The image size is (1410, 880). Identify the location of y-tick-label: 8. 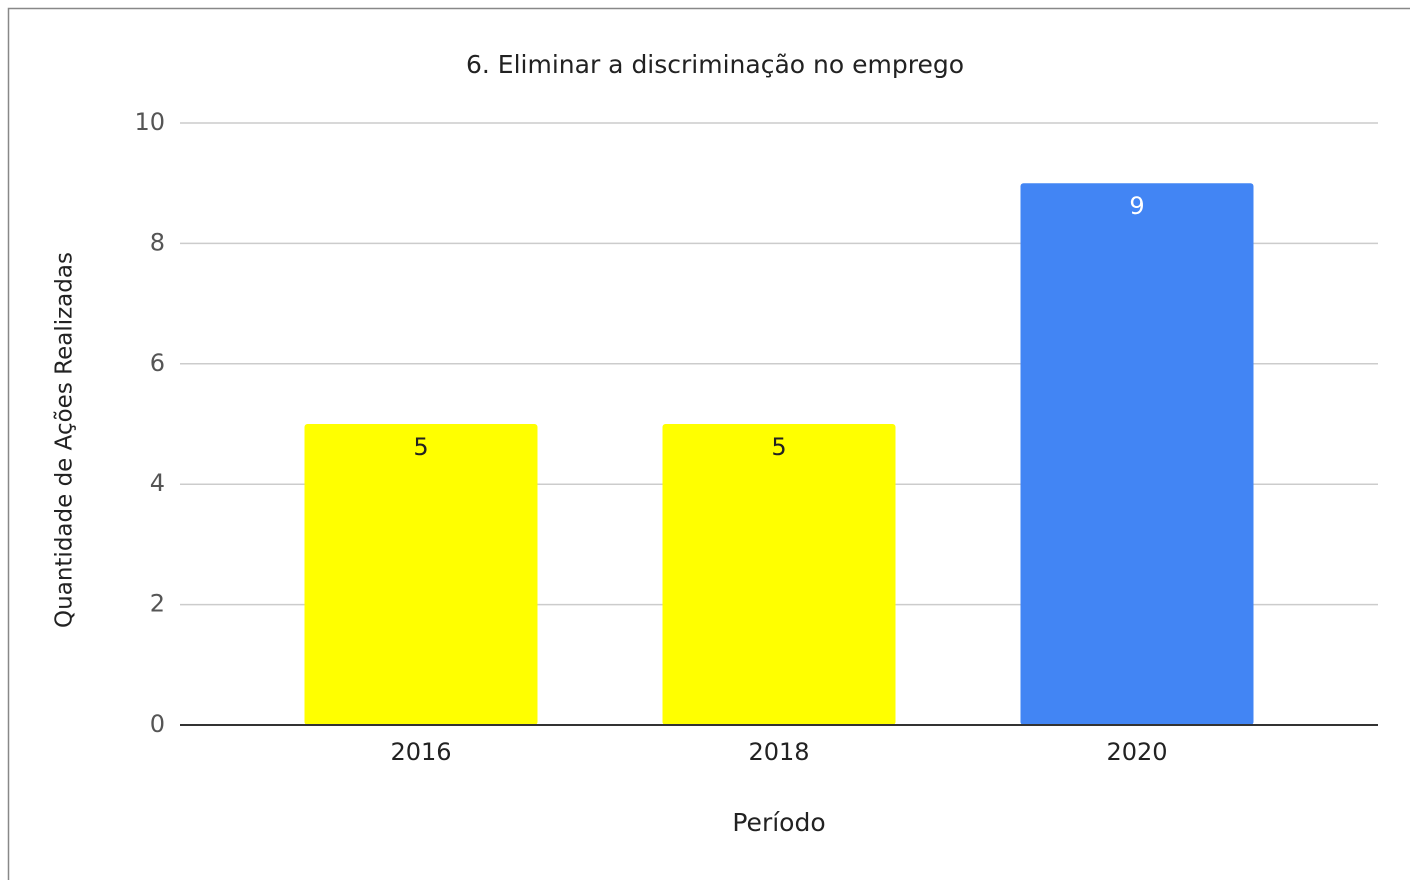
(157, 242).